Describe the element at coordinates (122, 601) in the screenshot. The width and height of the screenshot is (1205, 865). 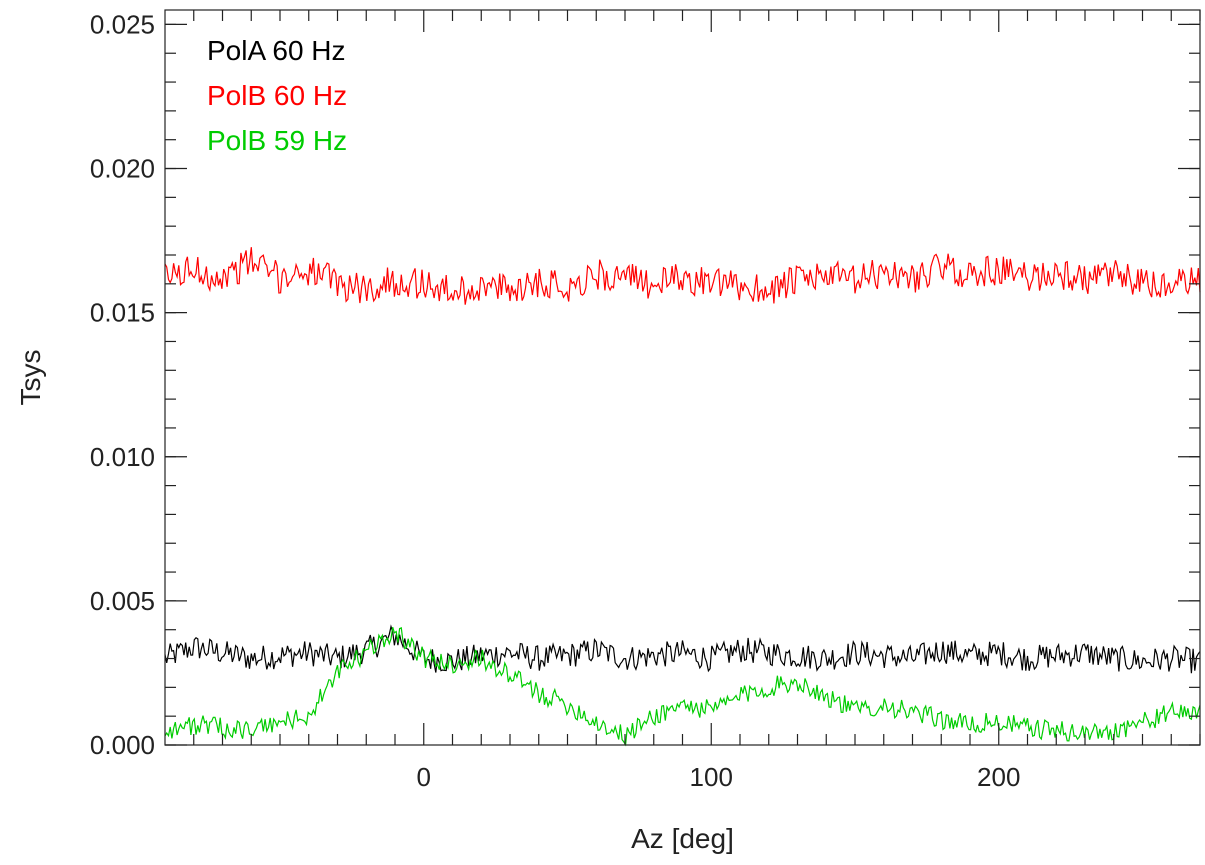
I see `y-tick-label: 0.005` at that location.